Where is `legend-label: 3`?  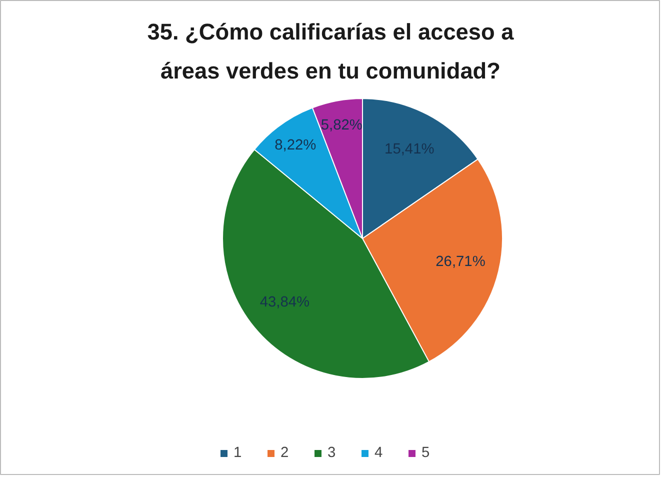 legend-label: 3 is located at coordinates (332, 453).